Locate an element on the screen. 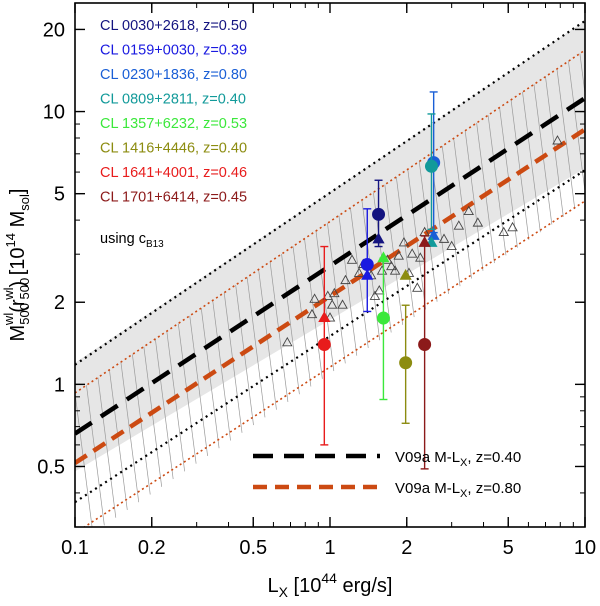  y-tick-label: 1 is located at coordinates (59, 385).